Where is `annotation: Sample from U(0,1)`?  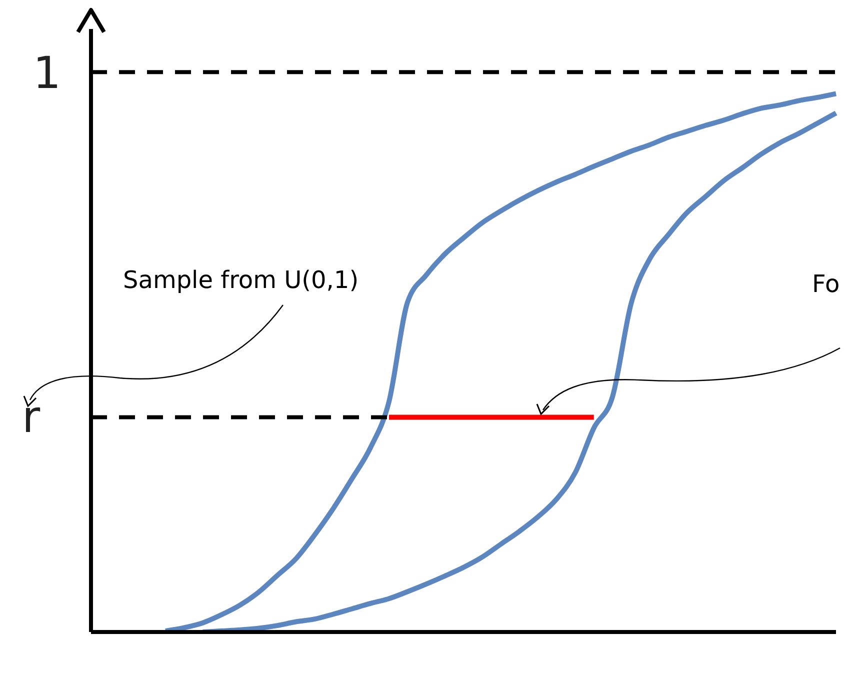 annotation: Sample from U(0,1) is located at coordinates (241, 280).